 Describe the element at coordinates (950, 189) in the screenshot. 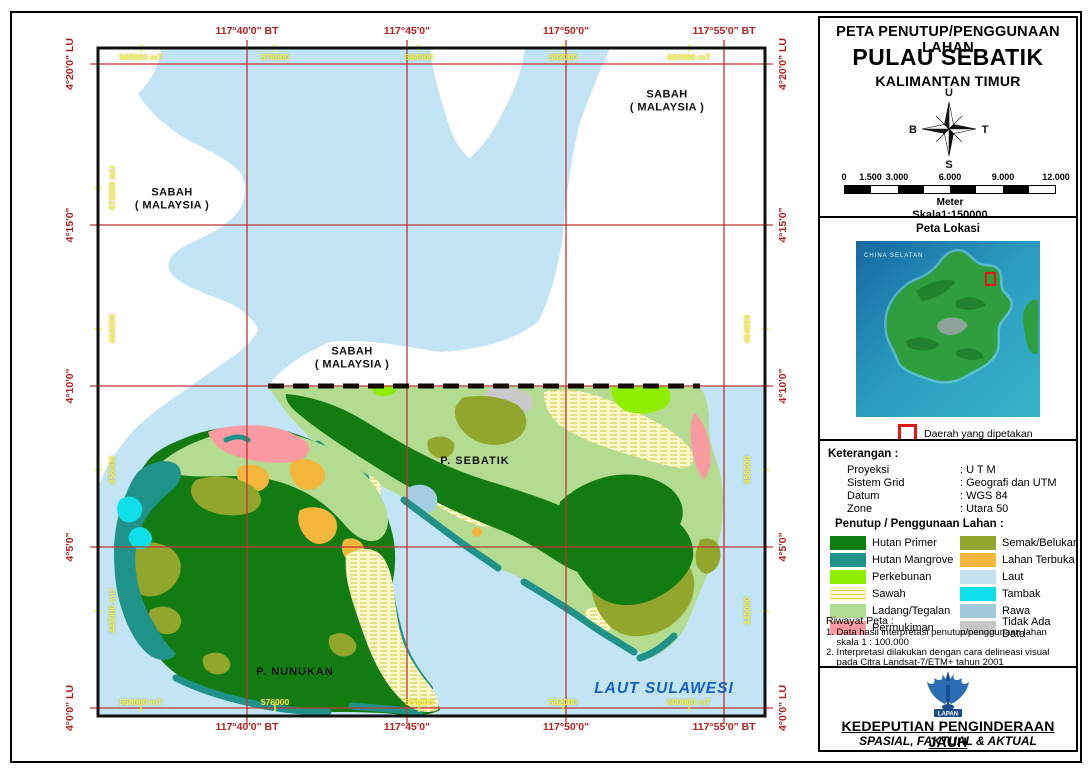

I see `scale-bar-strip` at that location.